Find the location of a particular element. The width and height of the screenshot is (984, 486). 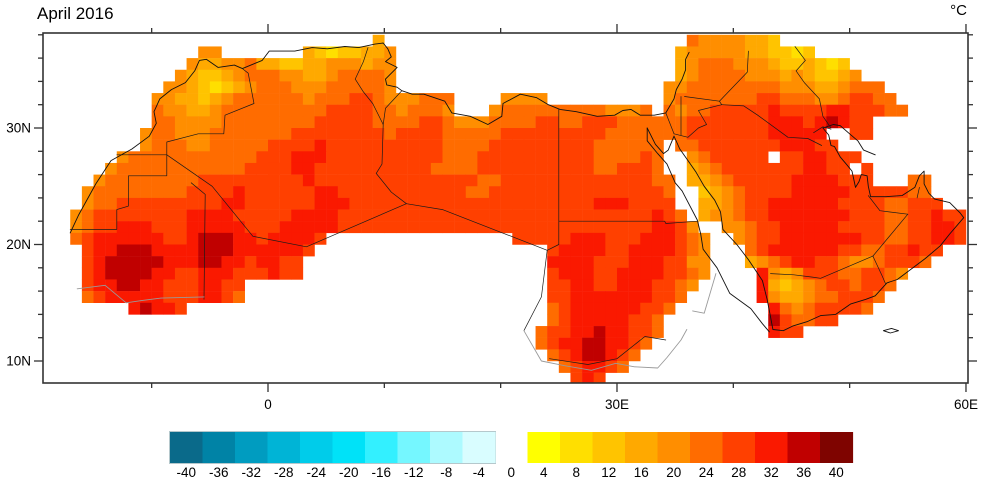

colorbar-label: 40 is located at coordinates (836, 472).